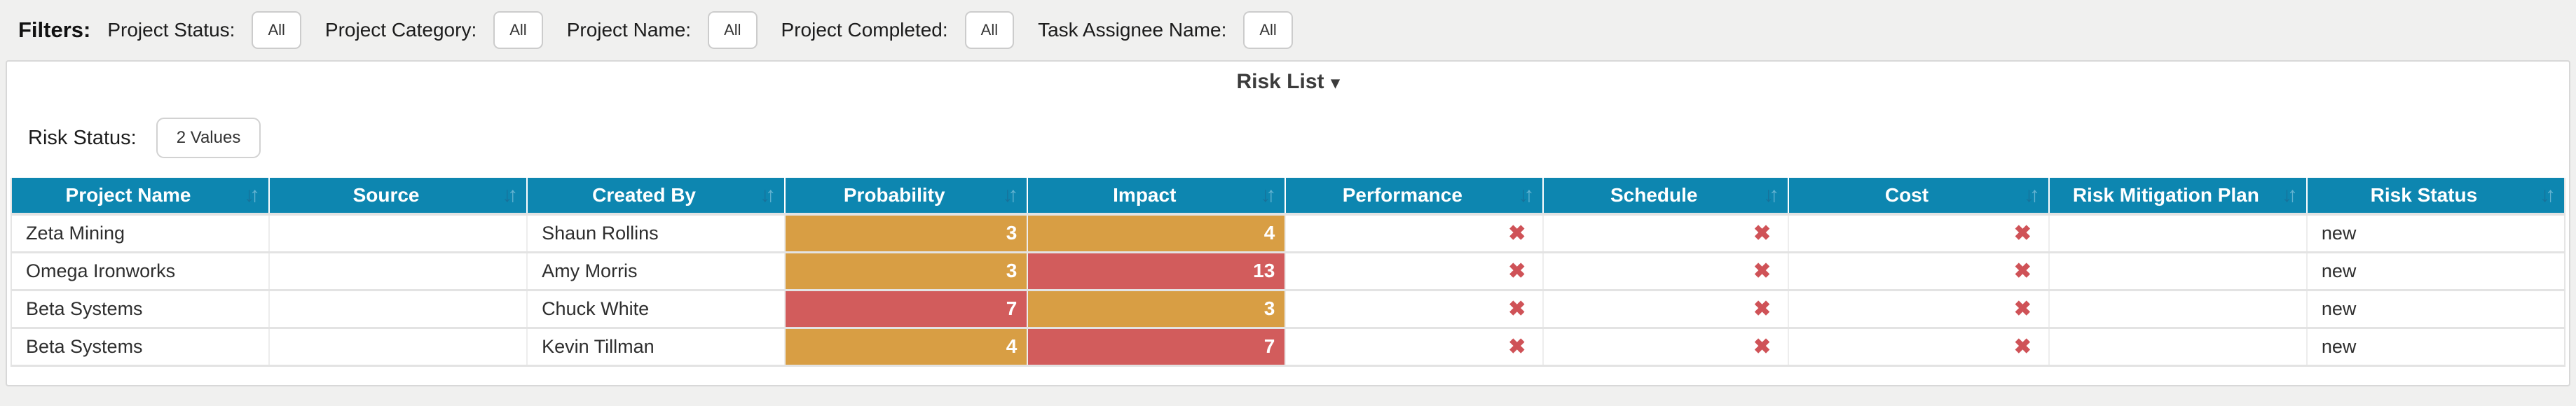 The width and height of the screenshot is (2576, 406). I want to click on table-row: Zeta Mining Shaun Rollins 3 4 ✖ ✖ ✖ new, so click(1288, 233).